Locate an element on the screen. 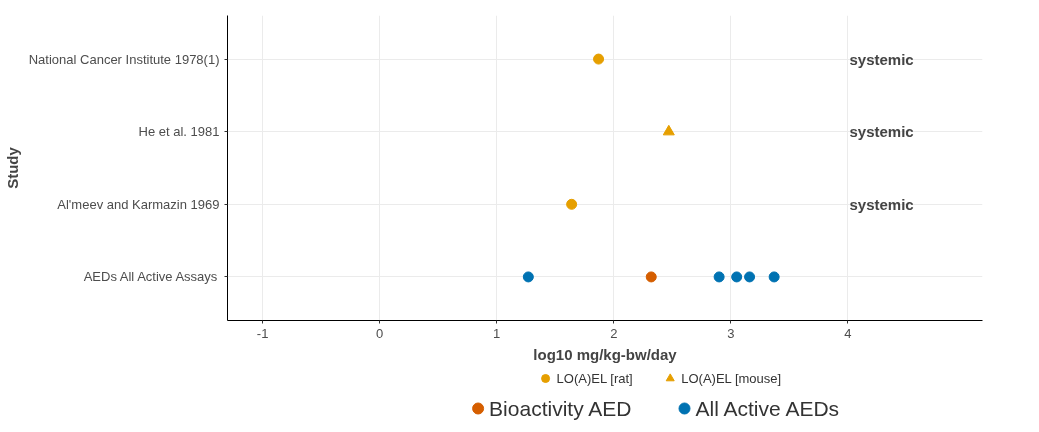  x-tick-label: 4 is located at coordinates (848, 333).